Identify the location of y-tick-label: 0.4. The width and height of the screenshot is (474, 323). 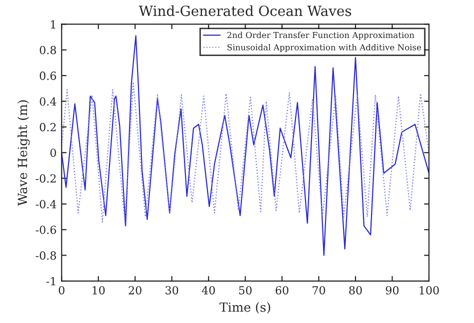
(48, 101).